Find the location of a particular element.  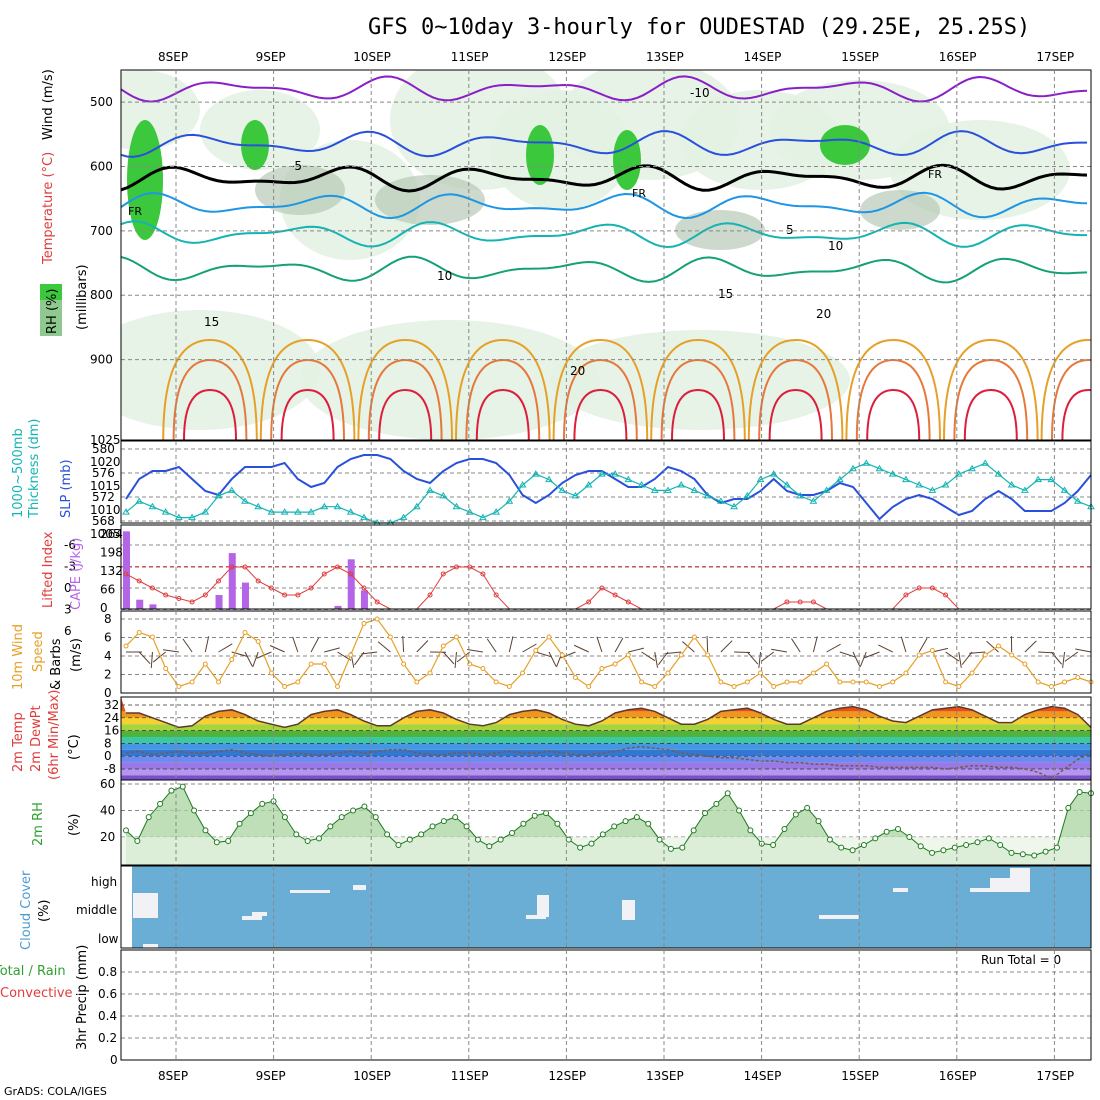

contour-label: 20 is located at coordinates (577, 371).